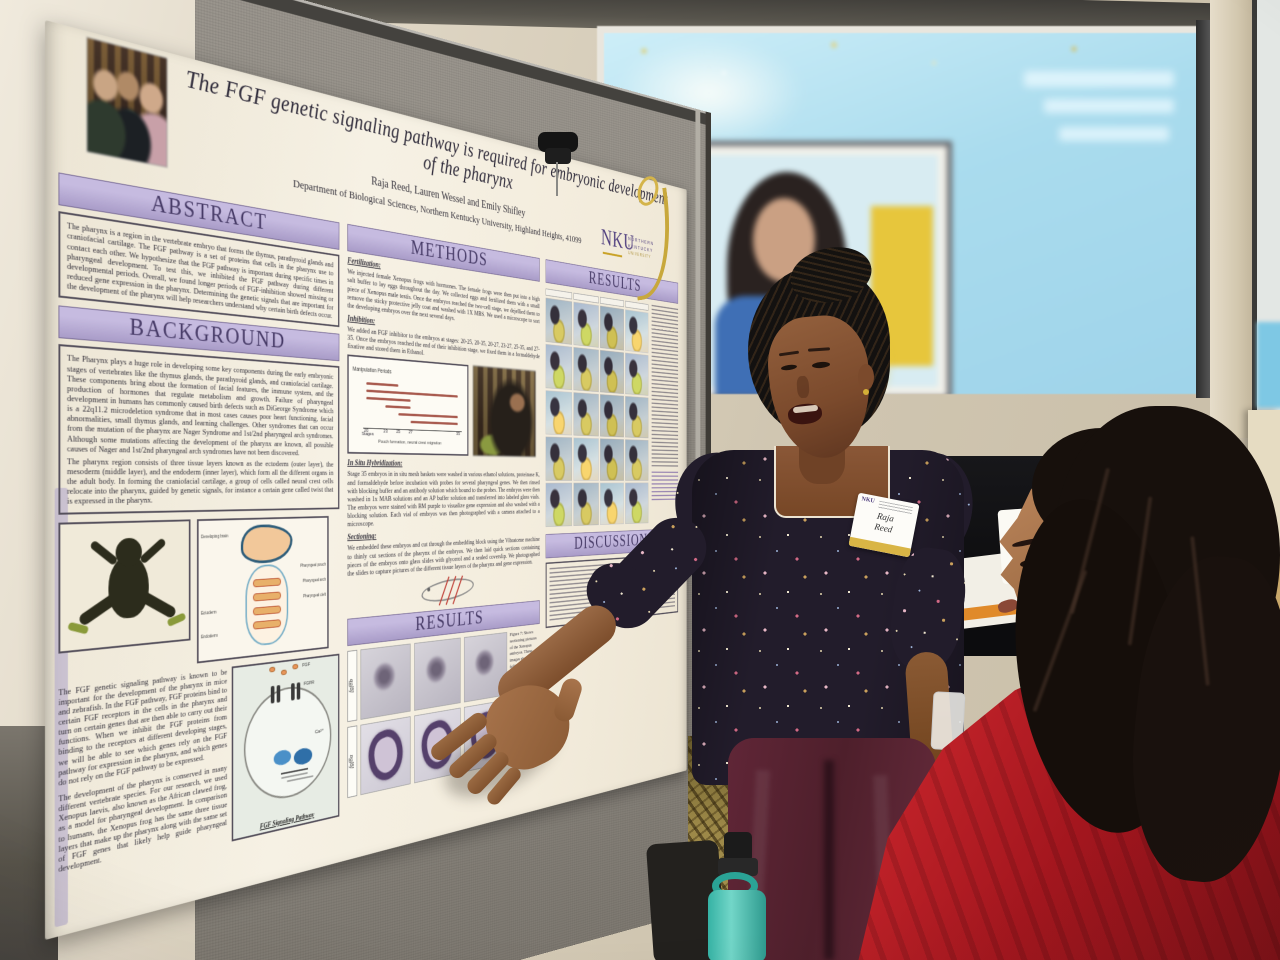 This screenshot has width=1280, height=960. I want to click on wall-pillar, so click(1233, 219).